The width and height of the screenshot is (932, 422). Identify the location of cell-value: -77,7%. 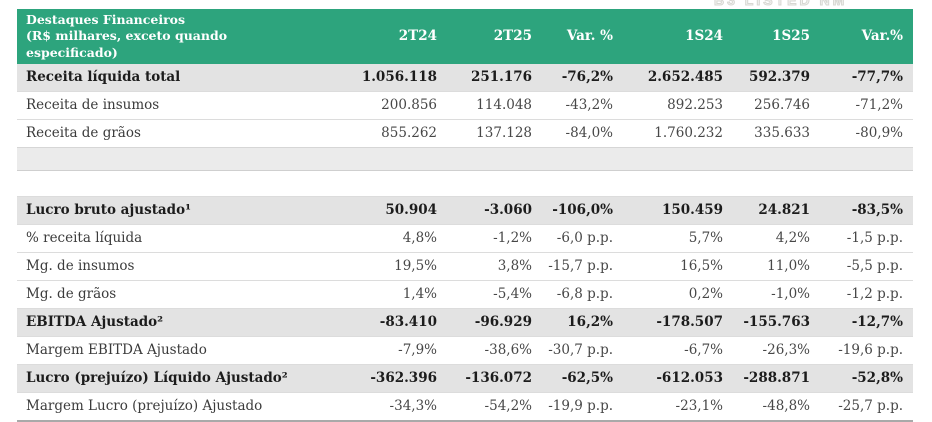
(866, 77).